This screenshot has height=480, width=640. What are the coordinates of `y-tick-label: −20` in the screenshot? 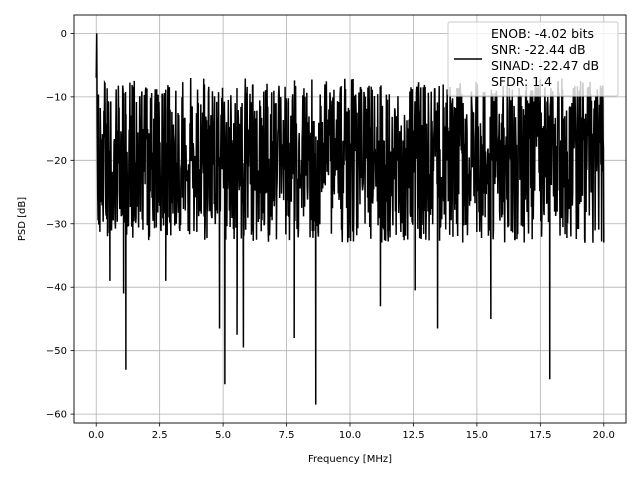 It's located at (56, 161).